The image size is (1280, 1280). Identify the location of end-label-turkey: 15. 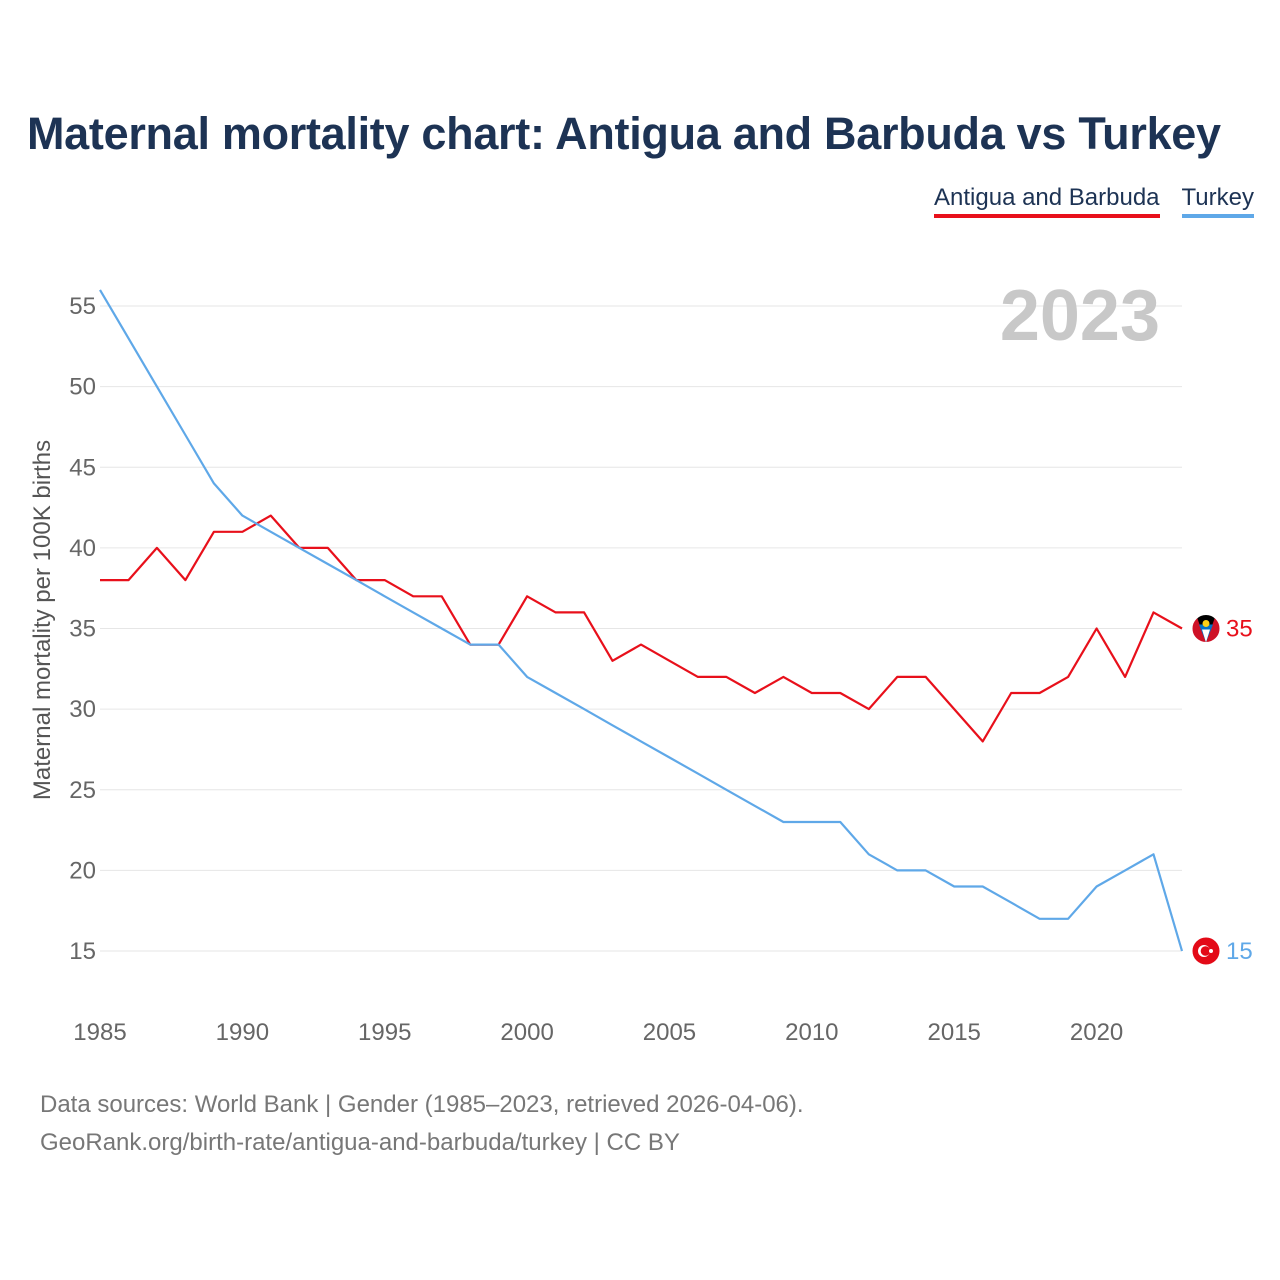
(1239, 951).